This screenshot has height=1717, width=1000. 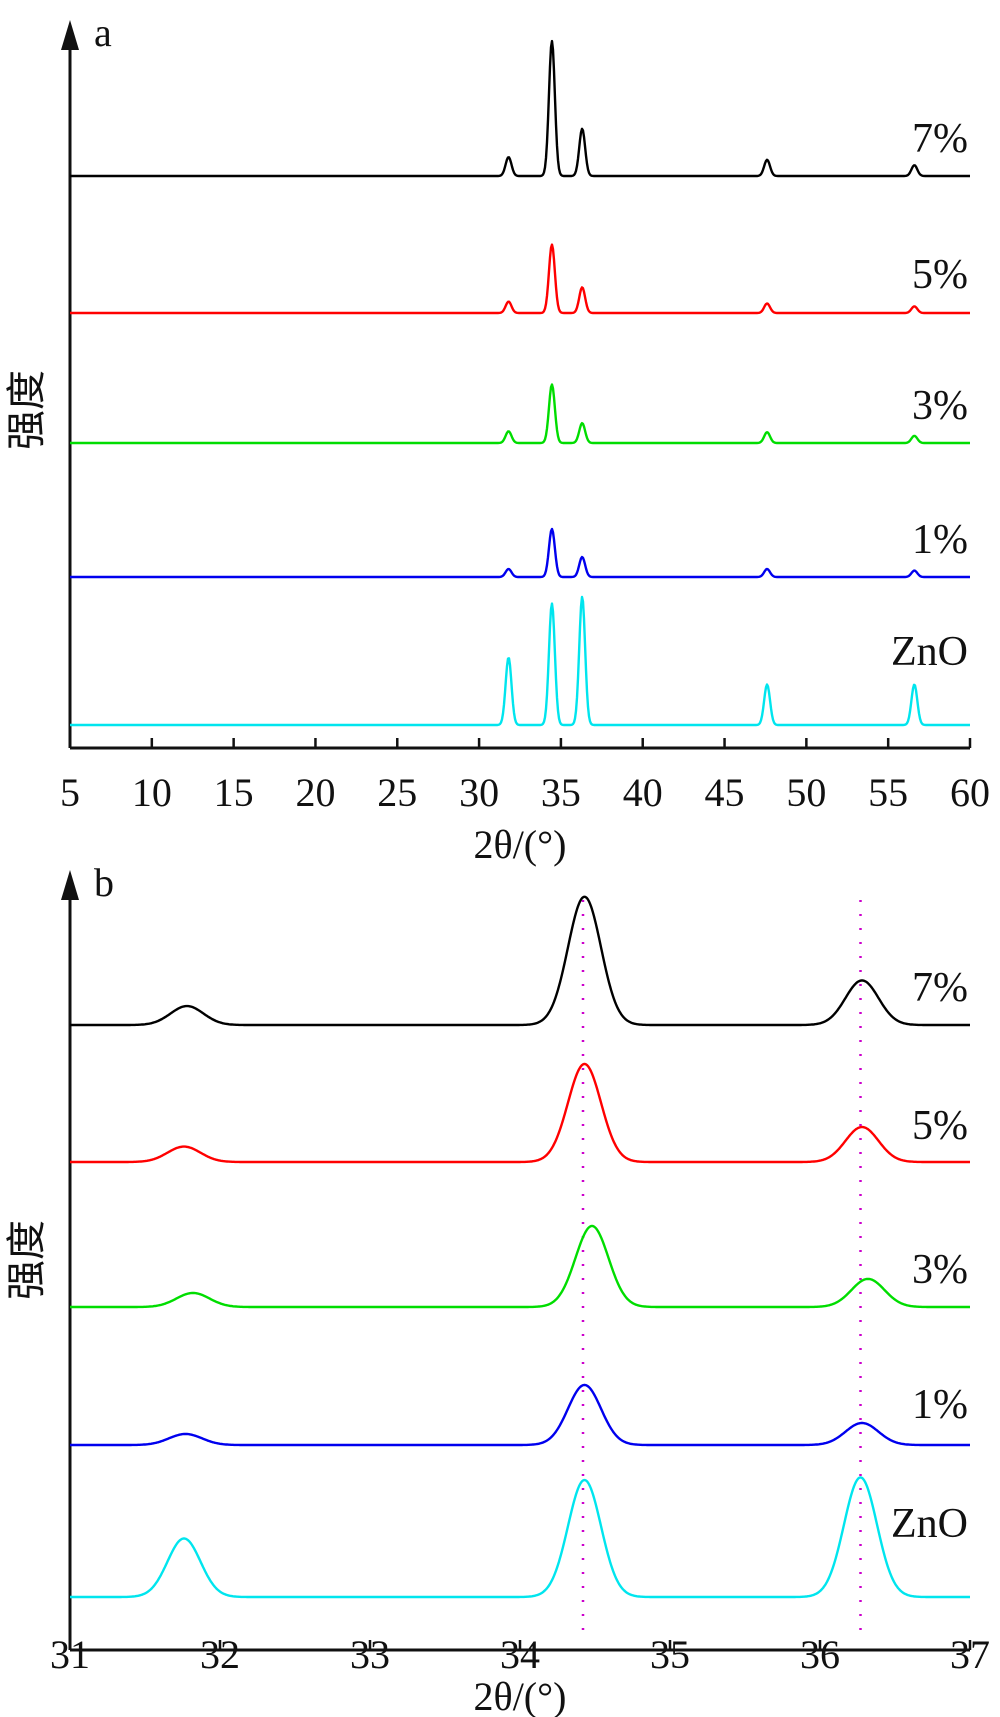 What do you see at coordinates (70, 792) in the screenshot?
I see `x-tick-label: 5` at bounding box center [70, 792].